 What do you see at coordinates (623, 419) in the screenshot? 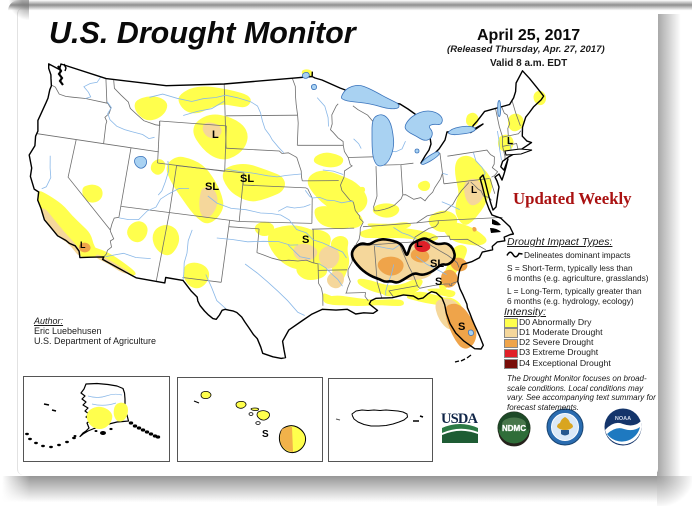
I see `svg-text: NOAA` at bounding box center [623, 419].